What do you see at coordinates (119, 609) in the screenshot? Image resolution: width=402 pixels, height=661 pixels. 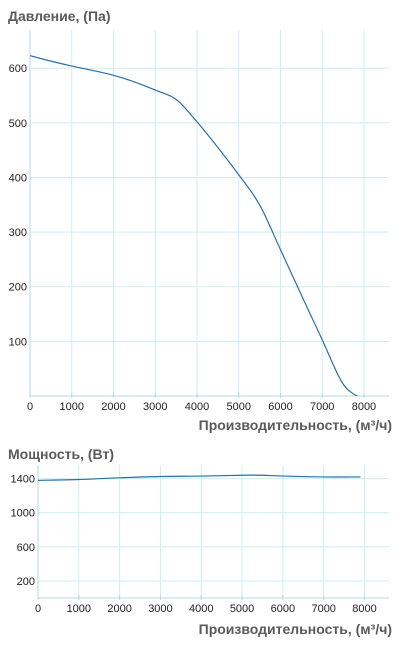 I see `chart1-xtick-label-2: 2000` at bounding box center [119, 609].